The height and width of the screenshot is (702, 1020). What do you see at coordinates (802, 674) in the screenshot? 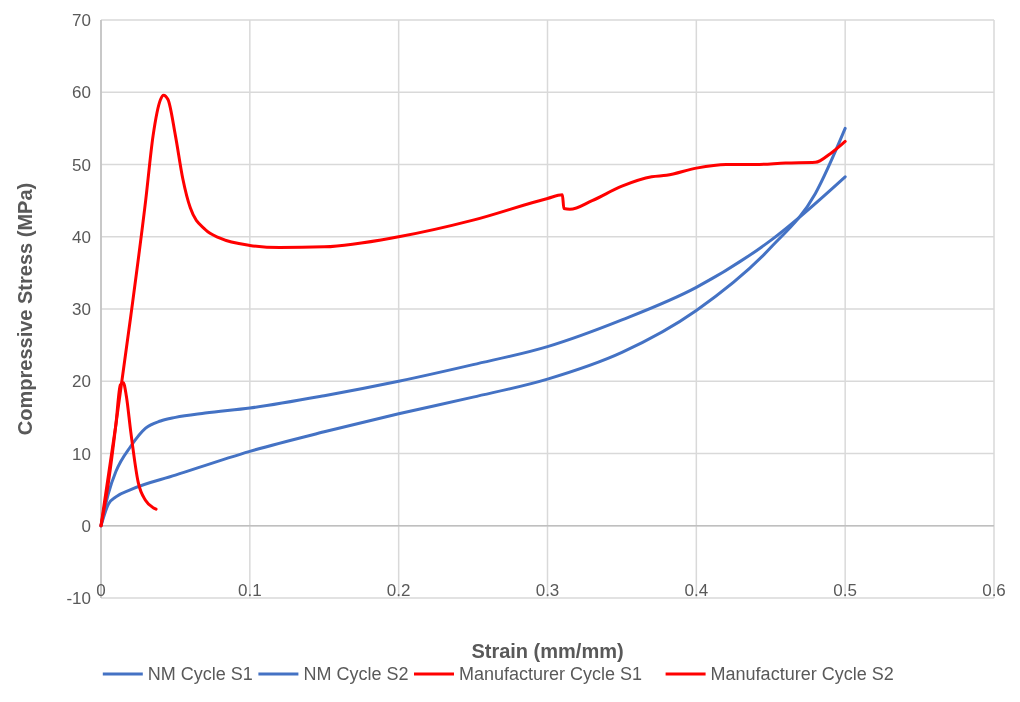
I see `legend-label: Manufacturer Cycle S2` at bounding box center [802, 674].